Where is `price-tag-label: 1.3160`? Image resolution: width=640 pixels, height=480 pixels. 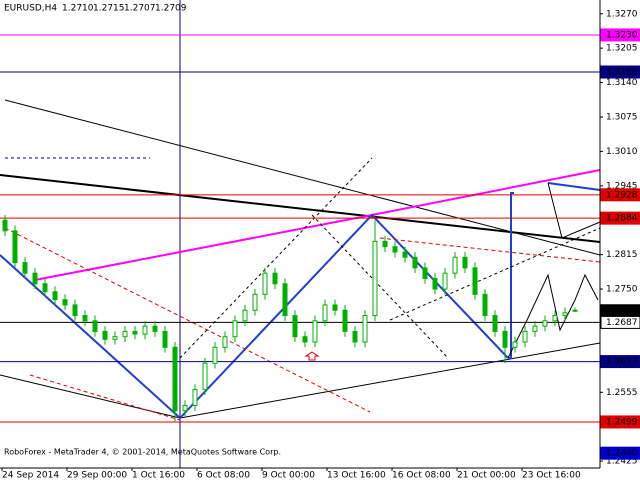 price-tag-label: 1.3160 is located at coordinates (622, 73).